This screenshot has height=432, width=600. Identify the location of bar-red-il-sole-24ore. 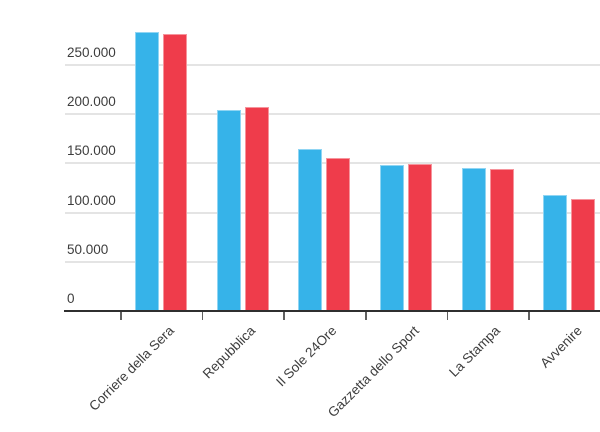
(338, 234).